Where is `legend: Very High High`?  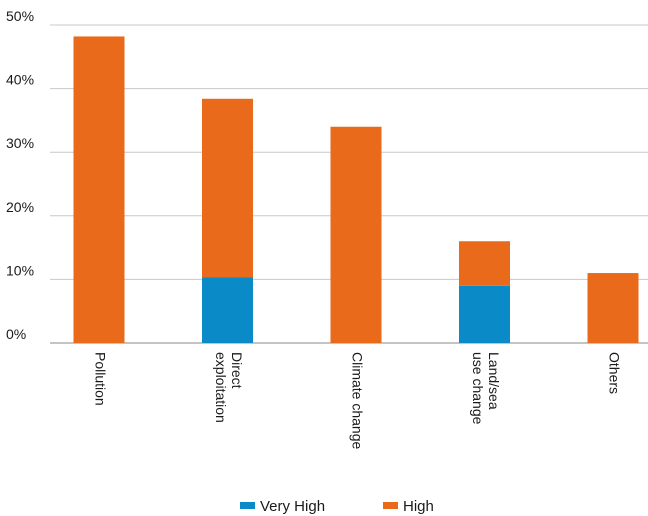 legend: Very High High is located at coordinates (337, 506).